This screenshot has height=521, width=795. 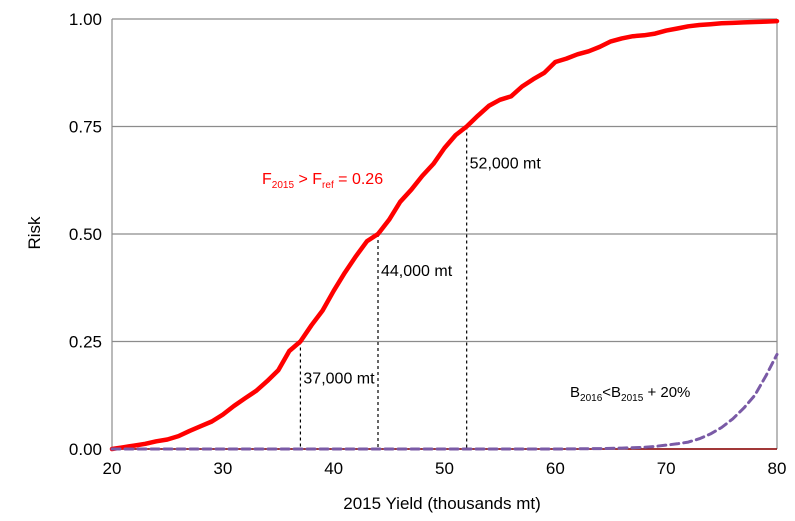 What do you see at coordinates (85, 127) in the screenshot?
I see `y-tick-label-3: 0.75` at bounding box center [85, 127].